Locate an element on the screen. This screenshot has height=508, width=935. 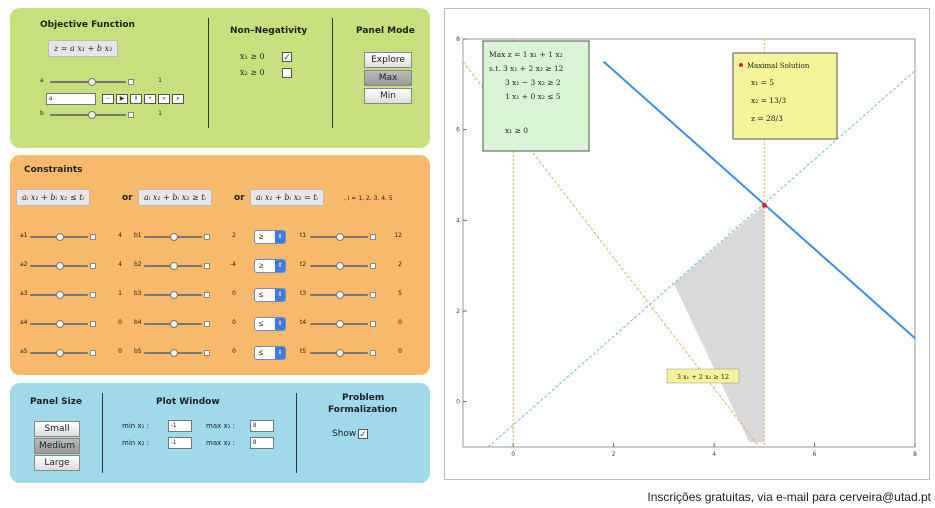
ctrl-btn-1: ▶ is located at coordinates (122, 99).